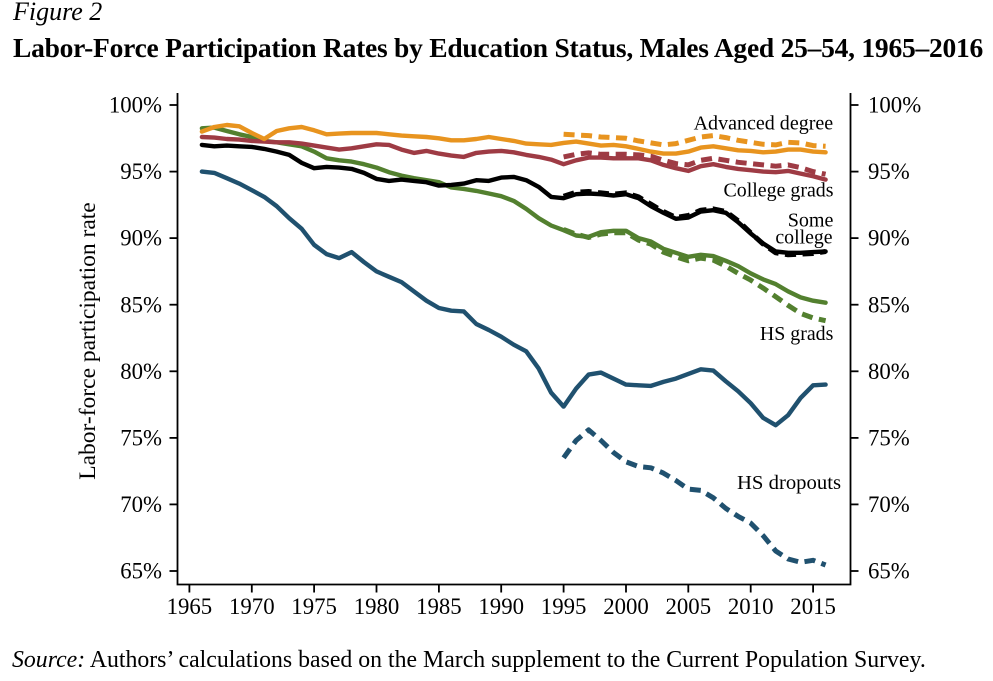  I want to click on svg-text: 1970, so click(252, 606).